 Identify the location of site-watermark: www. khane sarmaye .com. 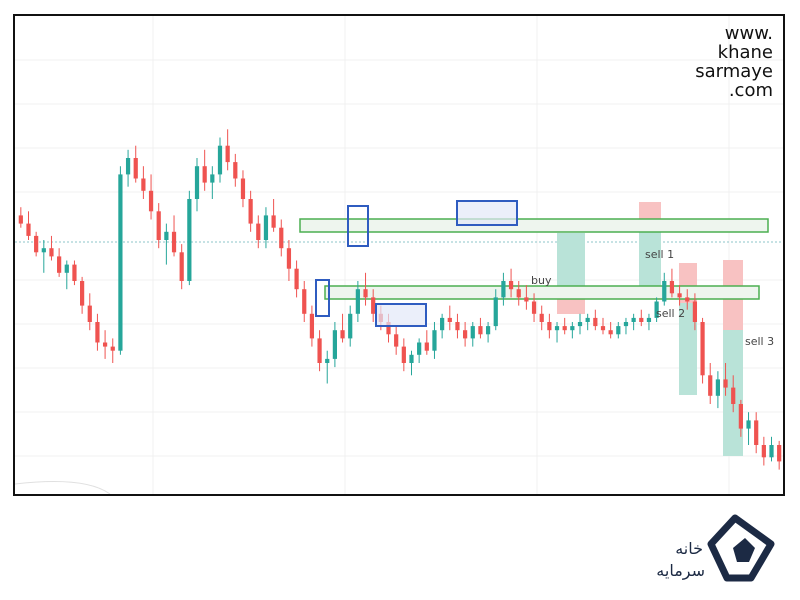
(734, 62).